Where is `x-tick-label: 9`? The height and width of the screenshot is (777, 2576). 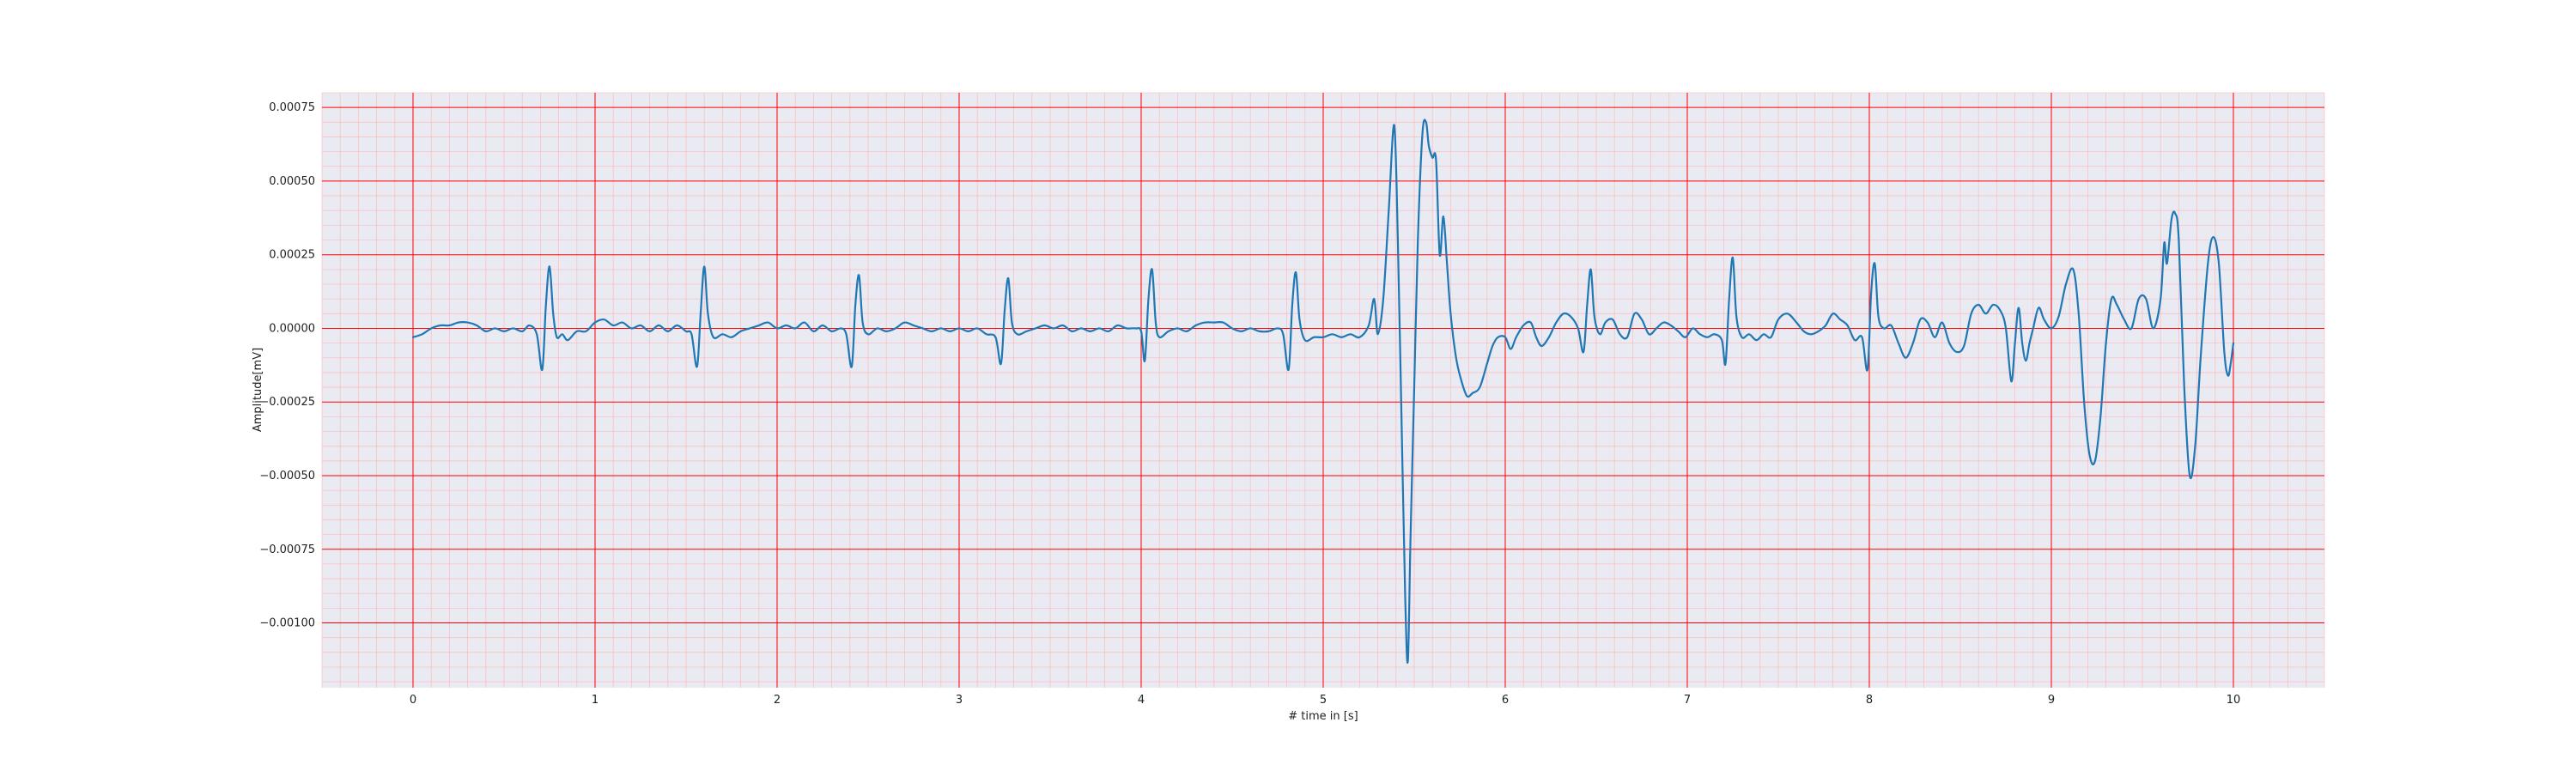 x-tick-label: 9 is located at coordinates (2051, 700).